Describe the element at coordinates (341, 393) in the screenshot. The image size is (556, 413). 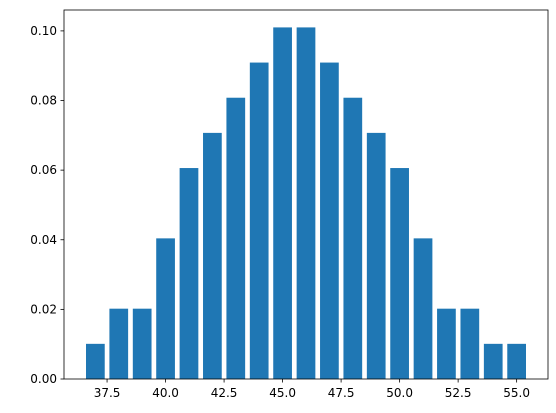
I see `x-tick-label: 47.5` at that location.